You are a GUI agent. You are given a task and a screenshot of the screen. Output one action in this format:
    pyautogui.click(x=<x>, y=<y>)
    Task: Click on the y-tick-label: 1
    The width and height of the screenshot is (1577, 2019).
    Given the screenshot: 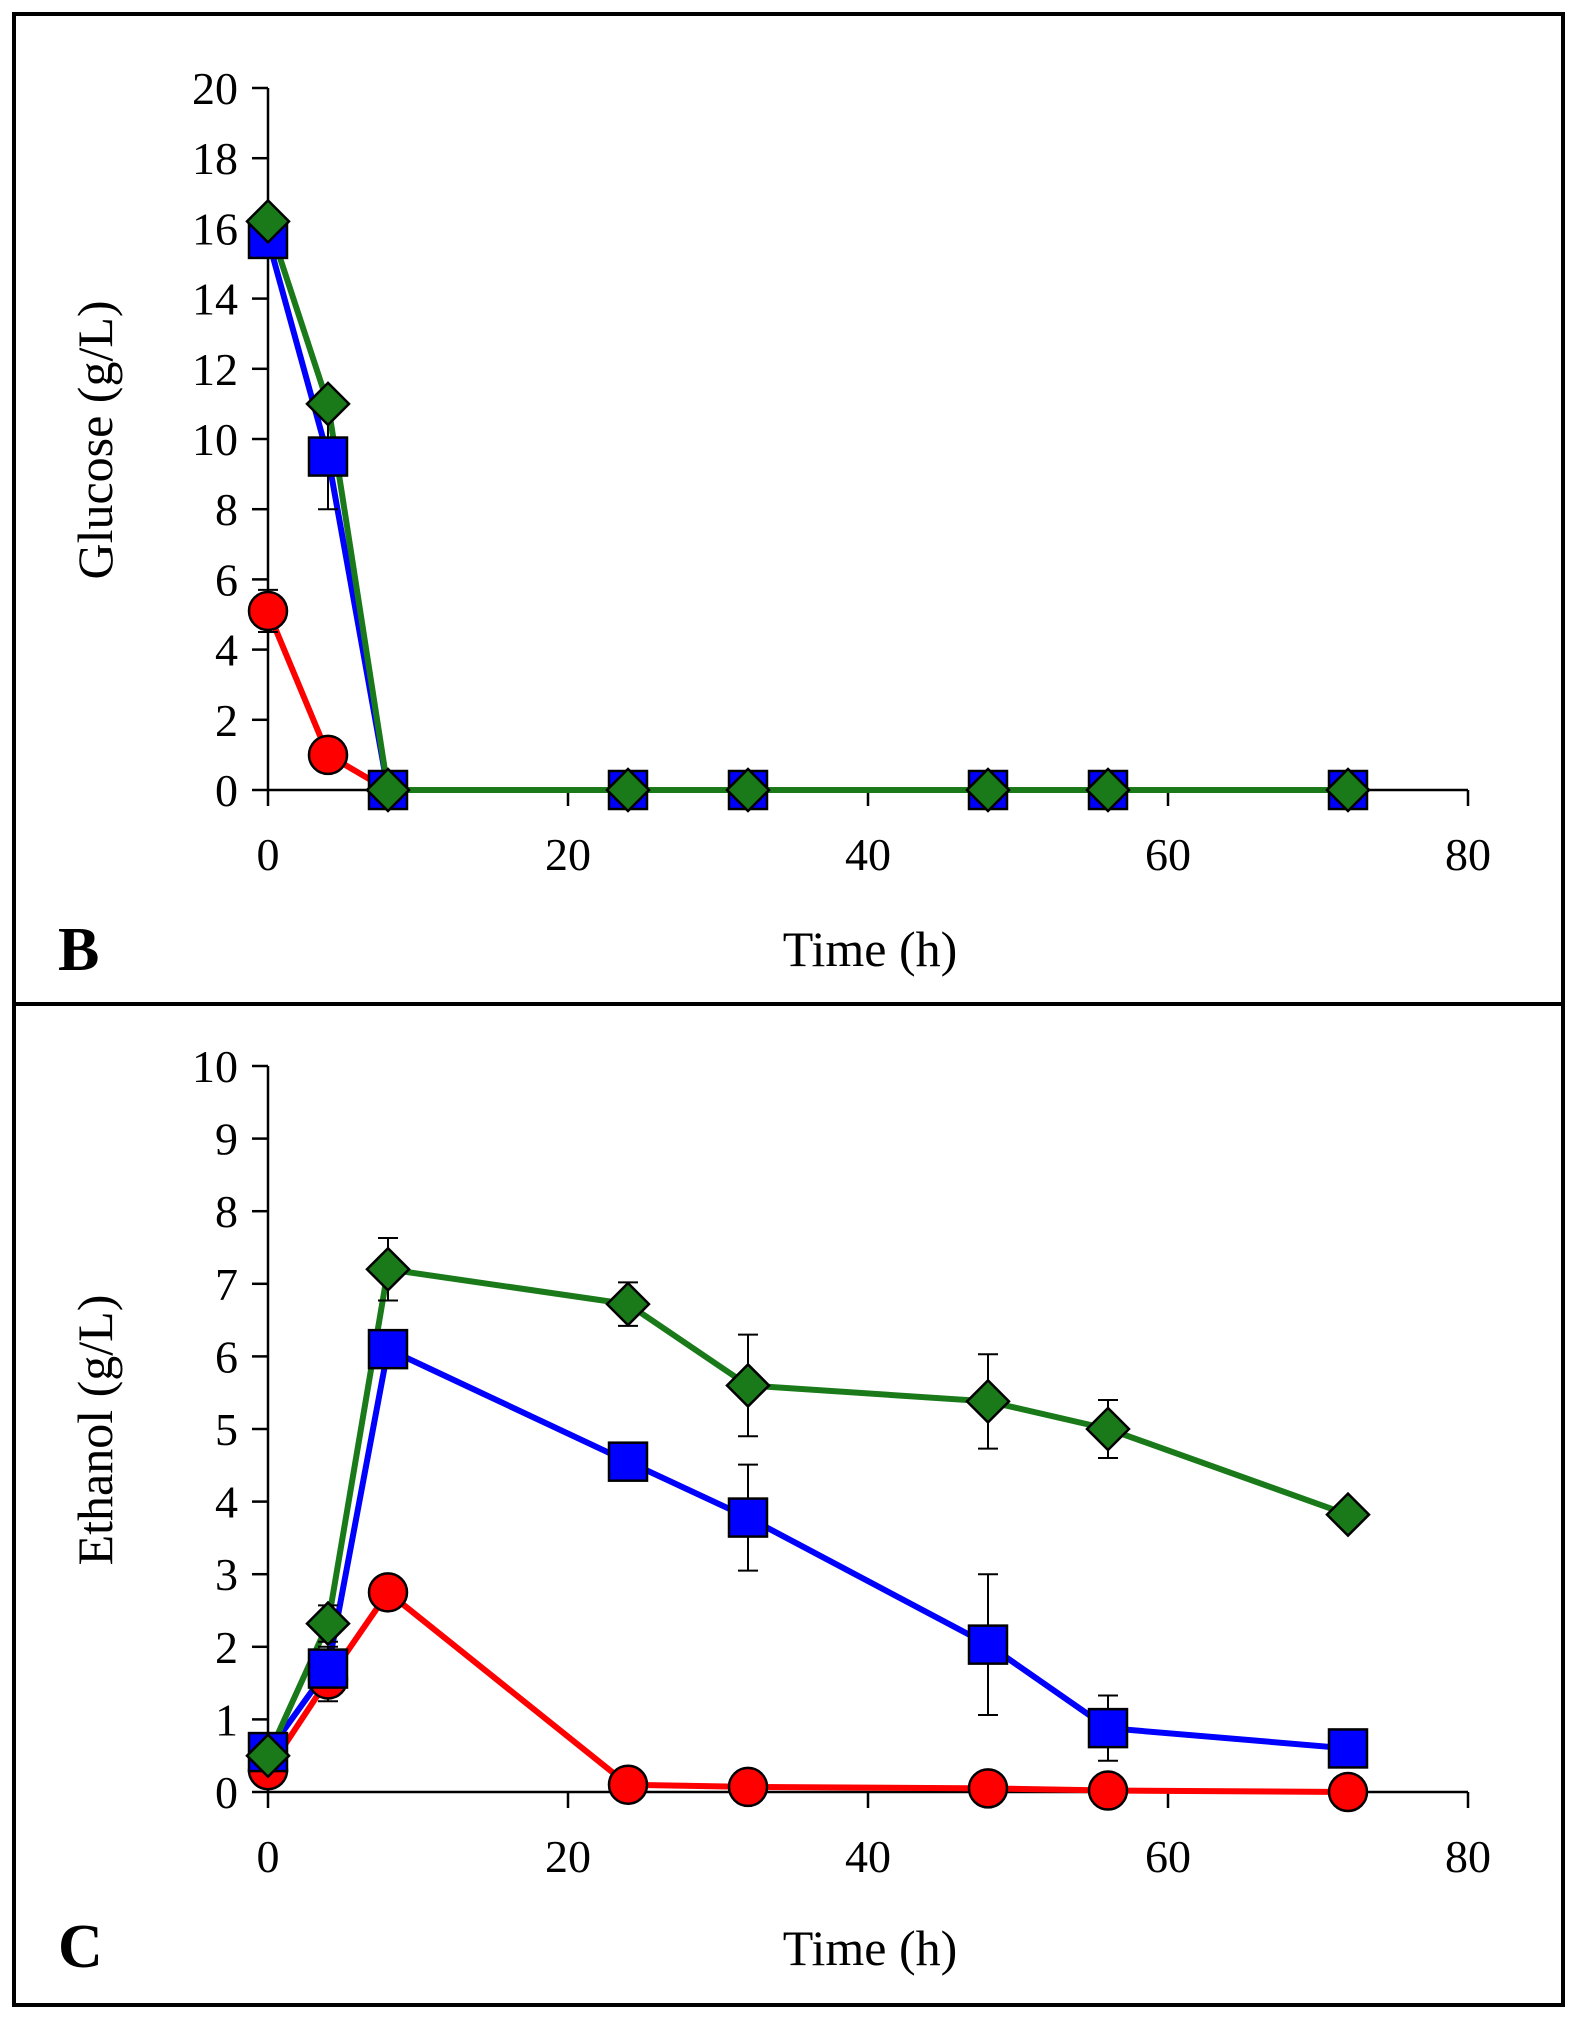 What is the action you would take?
    pyautogui.click(x=226, y=1719)
    